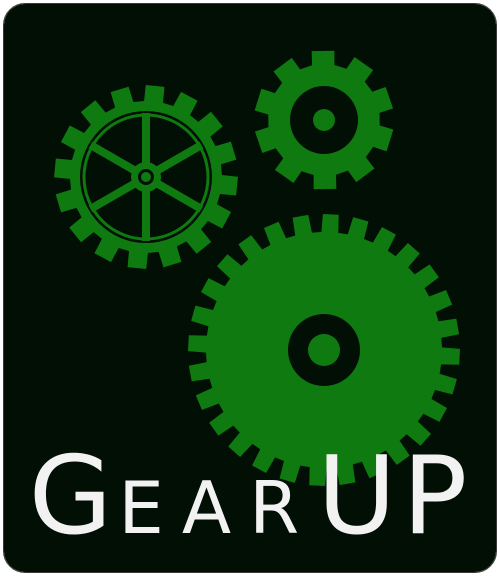 The width and height of the screenshot is (500, 576). Describe the element at coordinates (395, 496) in the screenshot. I see `logo-letters-up: UP` at that location.